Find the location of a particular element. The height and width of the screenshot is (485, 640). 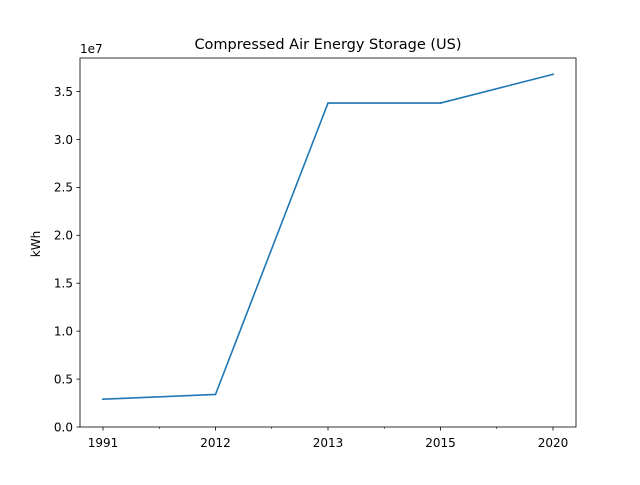

y-tick-label: 3.0 is located at coordinates (63, 140).